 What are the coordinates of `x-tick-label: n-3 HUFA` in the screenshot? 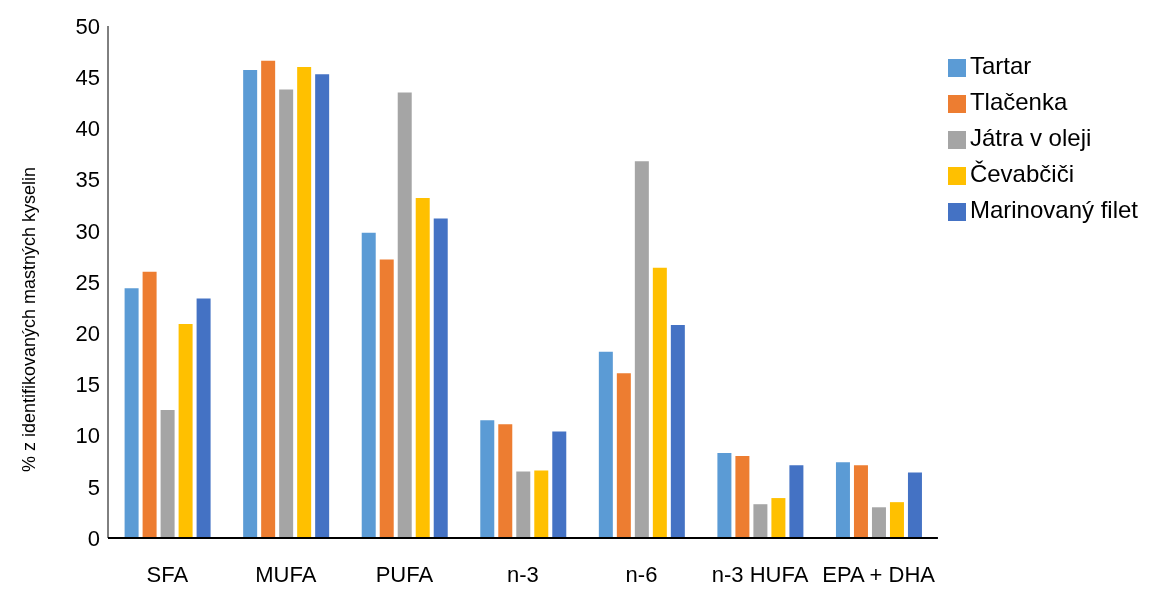 It's located at (760, 574).